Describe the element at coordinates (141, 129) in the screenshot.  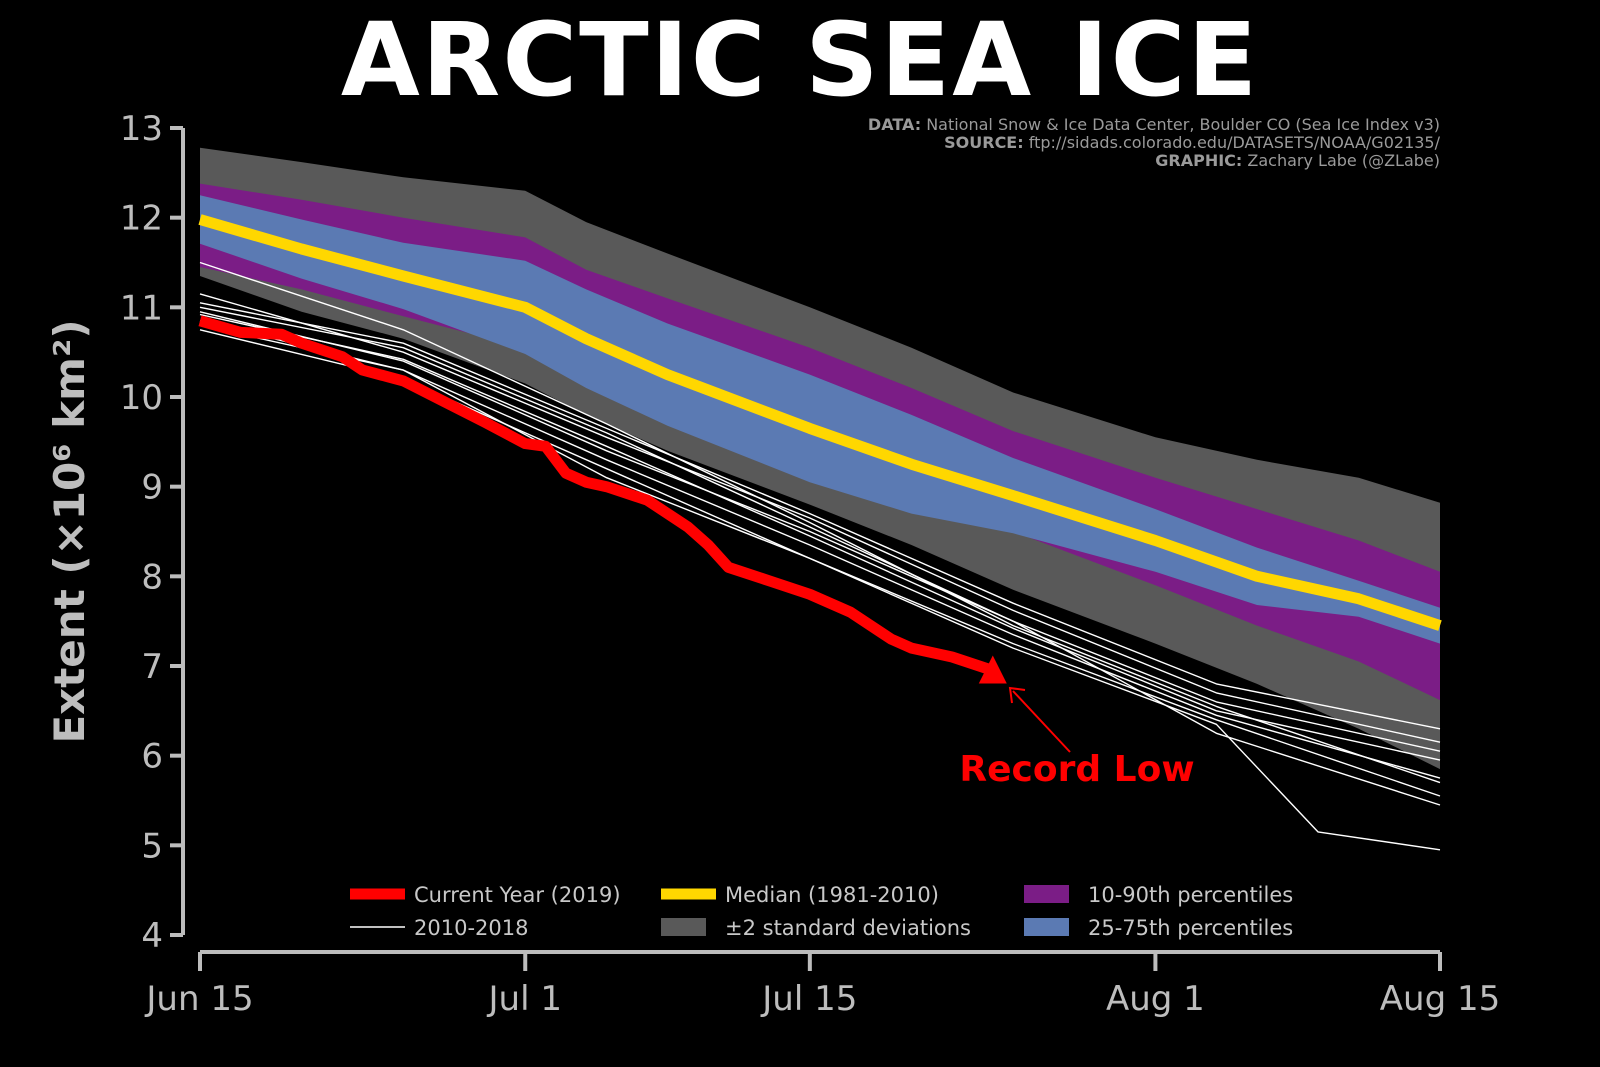
I see `y-tick-label-13: 13` at that location.